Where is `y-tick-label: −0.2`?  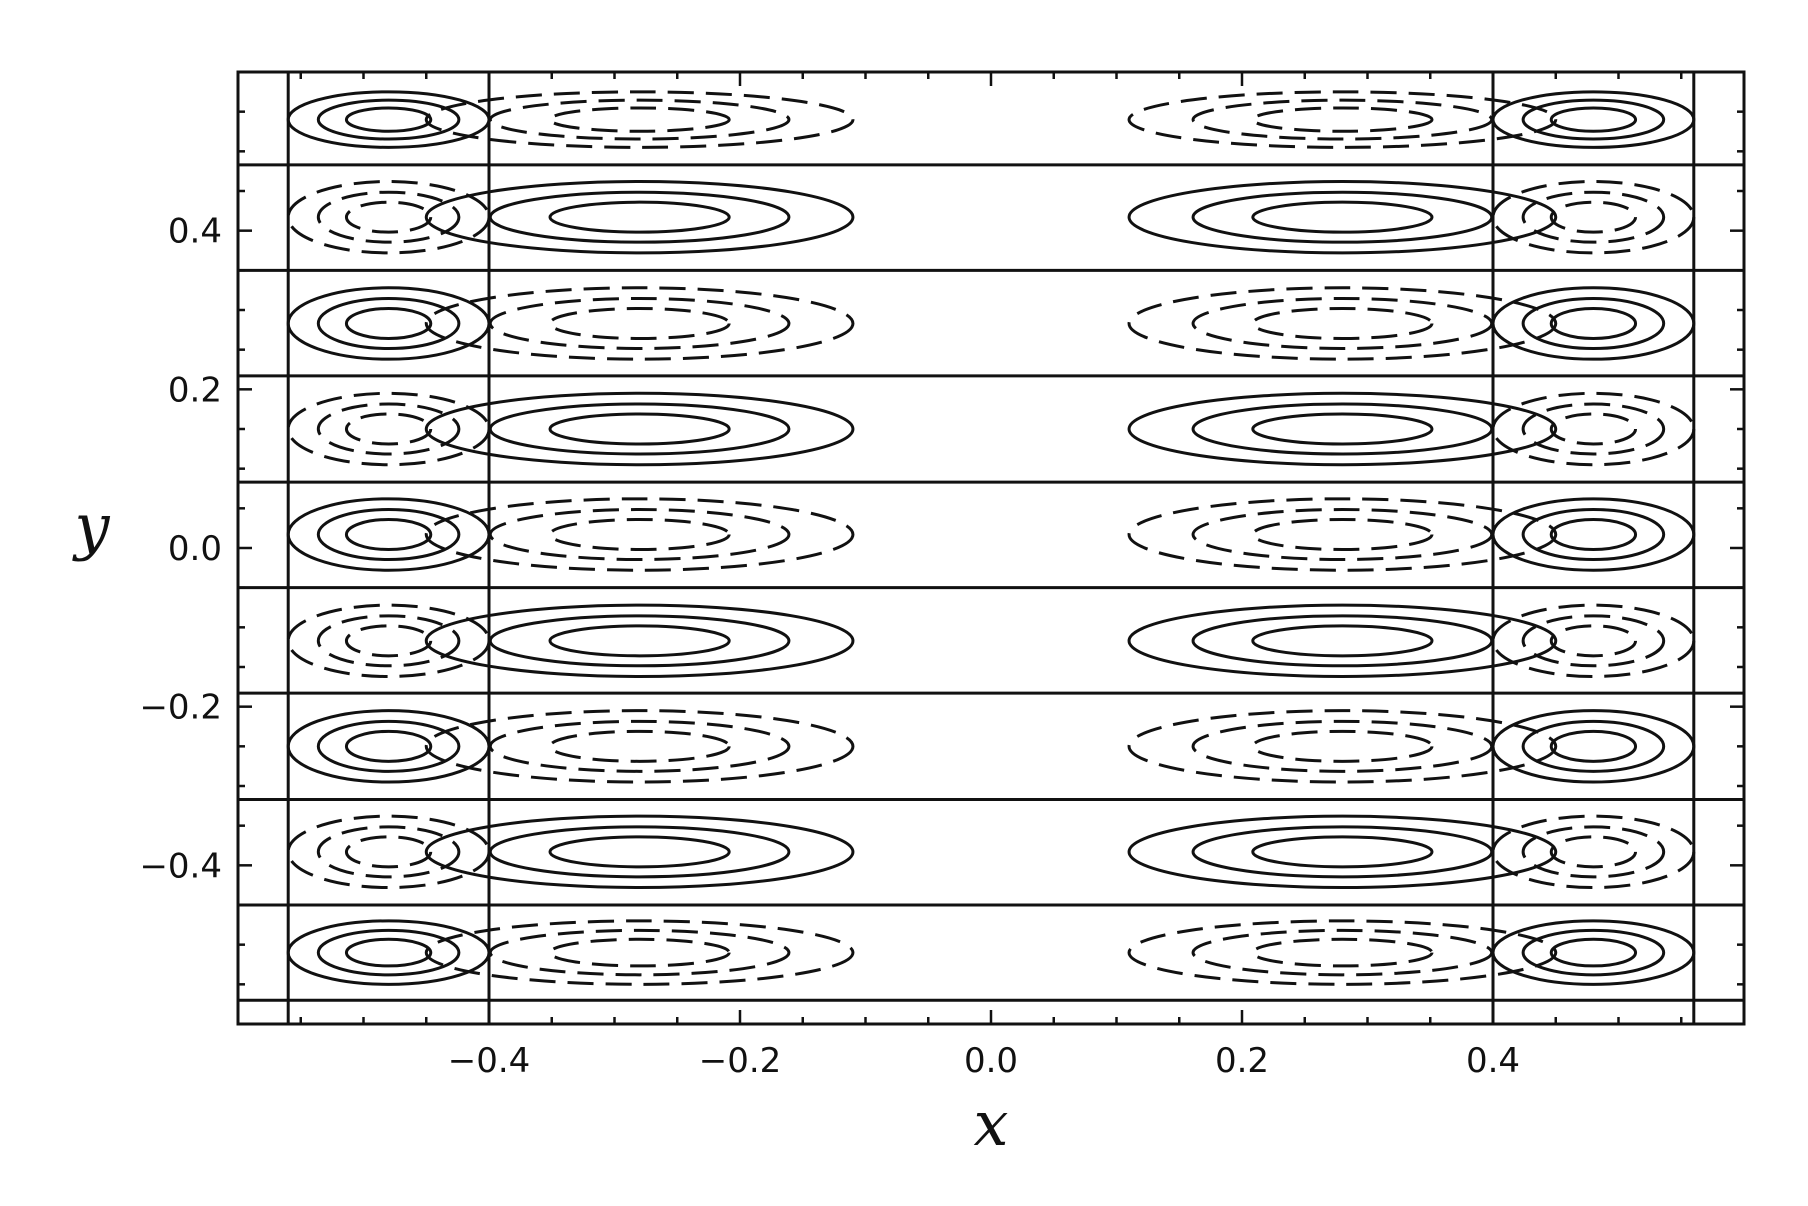 y-tick-label: −0.2 is located at coordinates (180, 708).